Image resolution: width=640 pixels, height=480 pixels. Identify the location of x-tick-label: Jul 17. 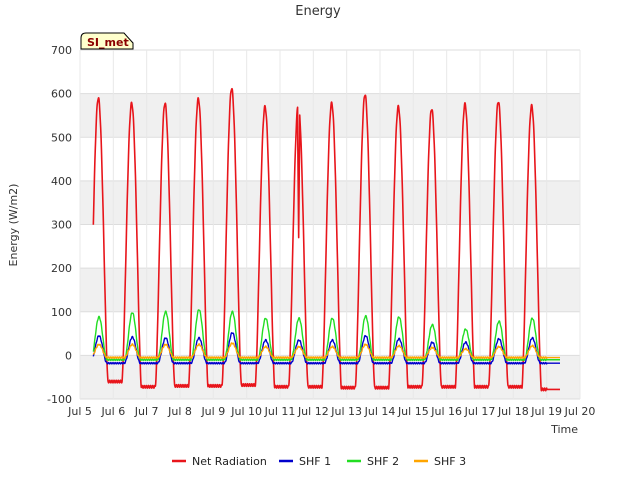
(480, 411).